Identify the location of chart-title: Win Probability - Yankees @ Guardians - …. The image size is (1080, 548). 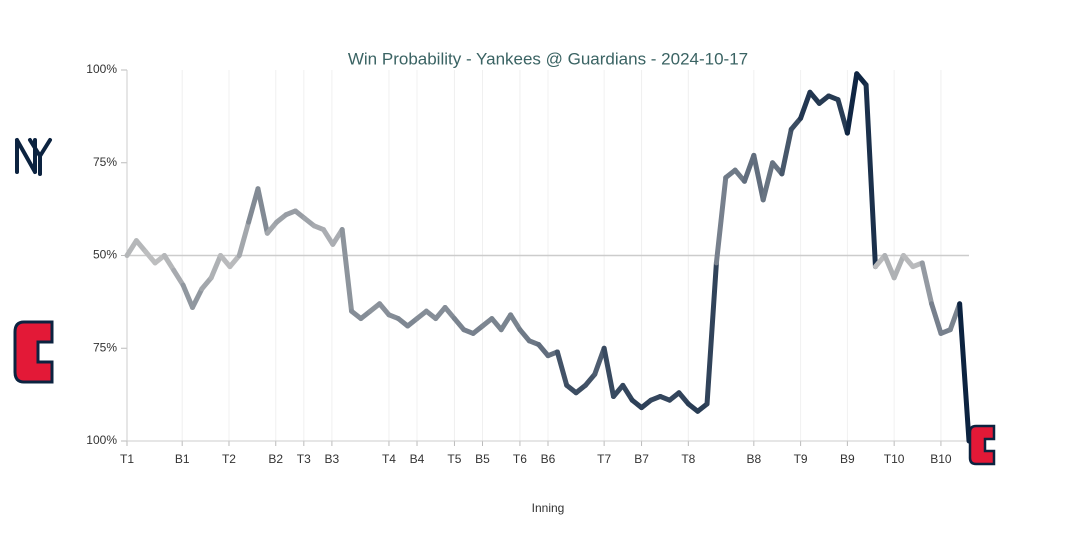
(548, 58).